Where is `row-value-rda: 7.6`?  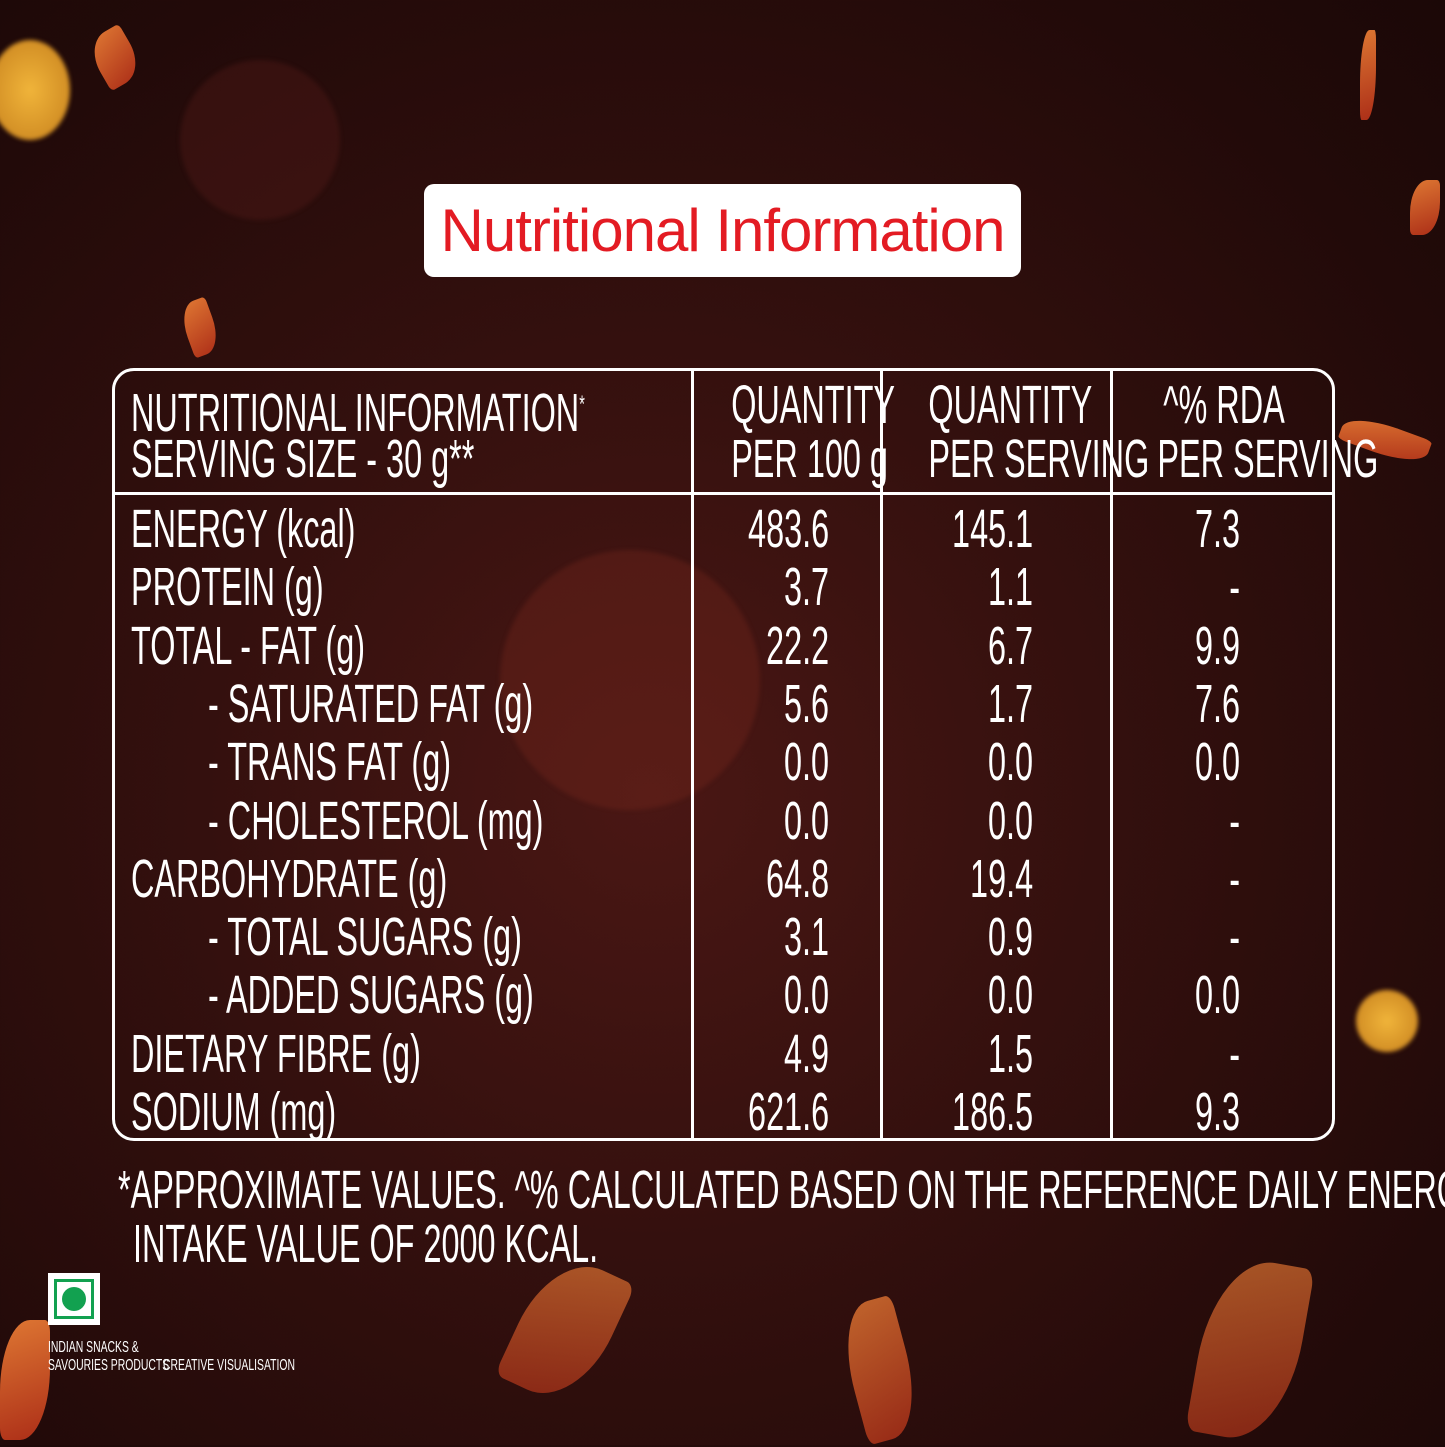 row-value-rda: 7.6 is located at coordinates (1217, 703).